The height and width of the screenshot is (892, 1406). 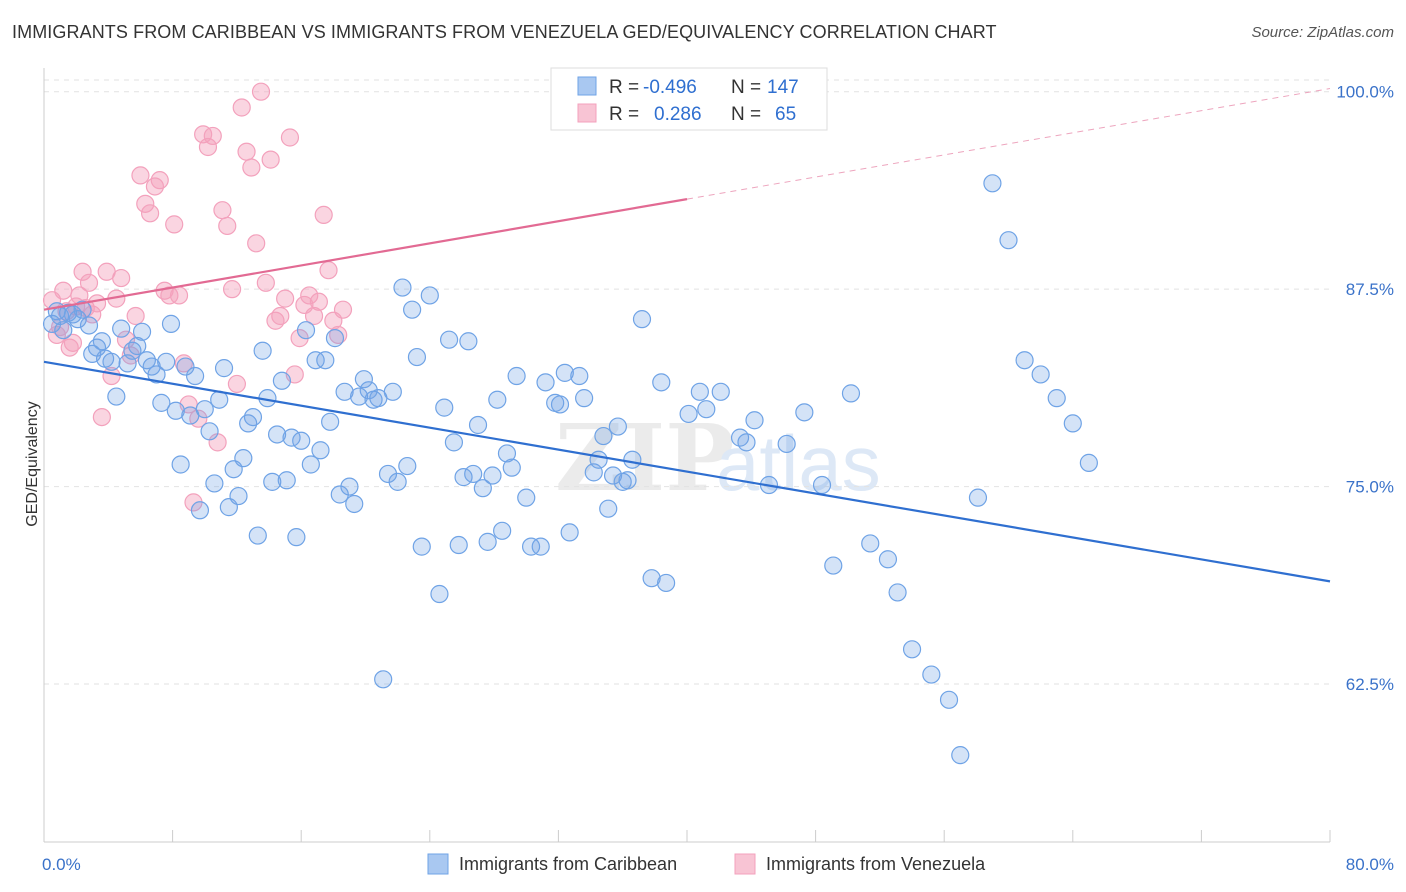 I want to click on venezuela-r-value: 0.286, so click(x=678, y=114).